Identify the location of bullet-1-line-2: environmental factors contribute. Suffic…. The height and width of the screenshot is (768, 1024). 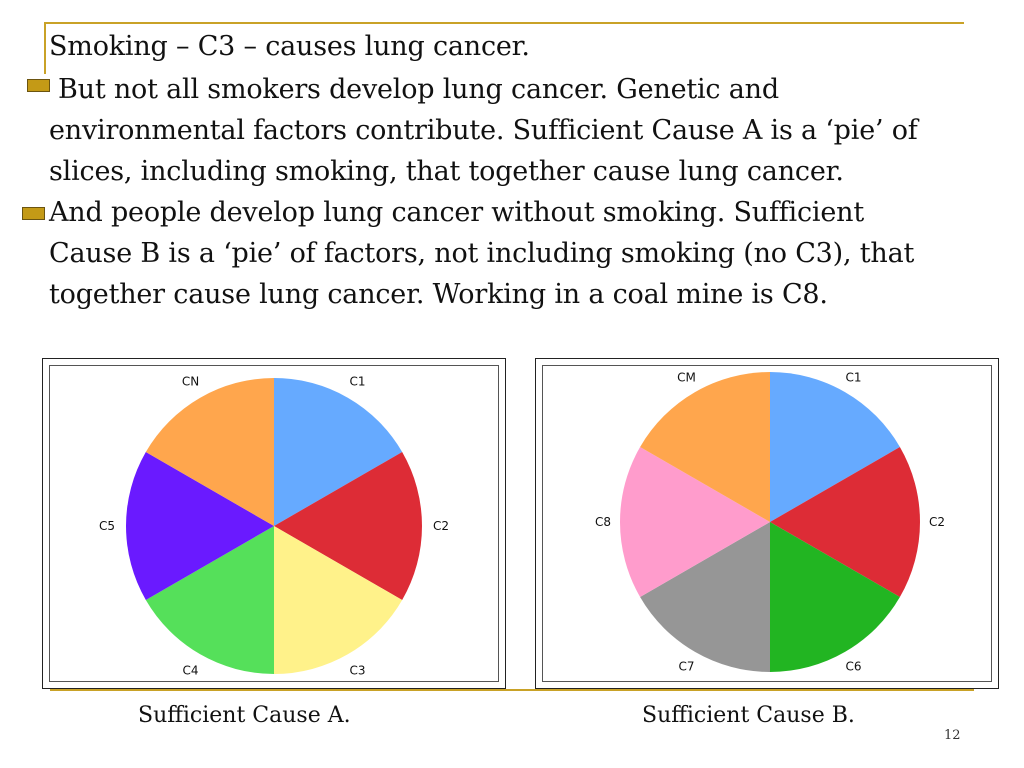
(483, 130).